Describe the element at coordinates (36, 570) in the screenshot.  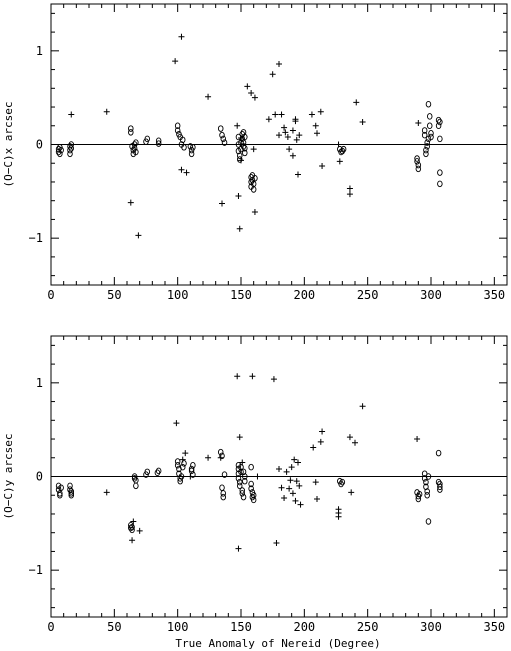
I see `y-tick-label: −1` at that location.